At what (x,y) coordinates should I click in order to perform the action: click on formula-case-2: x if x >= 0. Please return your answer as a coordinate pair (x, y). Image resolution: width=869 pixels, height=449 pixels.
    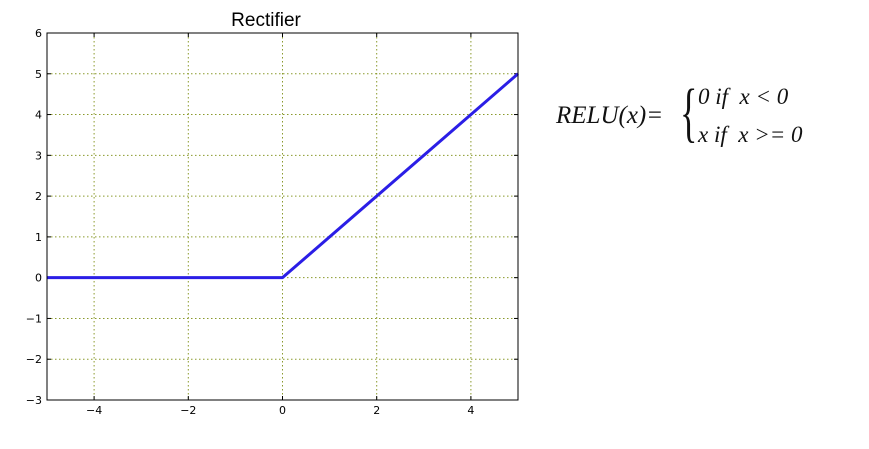
    Looking at the image, I should click on (750, 134).